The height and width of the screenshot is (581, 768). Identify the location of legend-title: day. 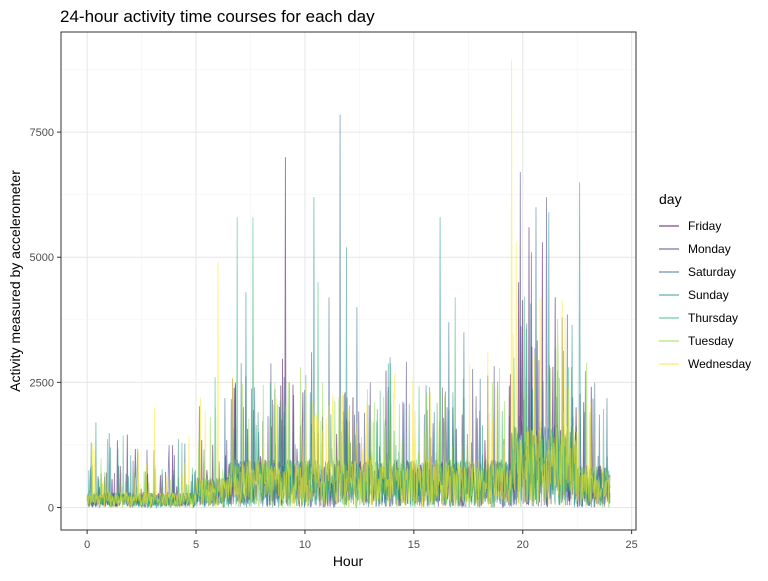
(670, 199).